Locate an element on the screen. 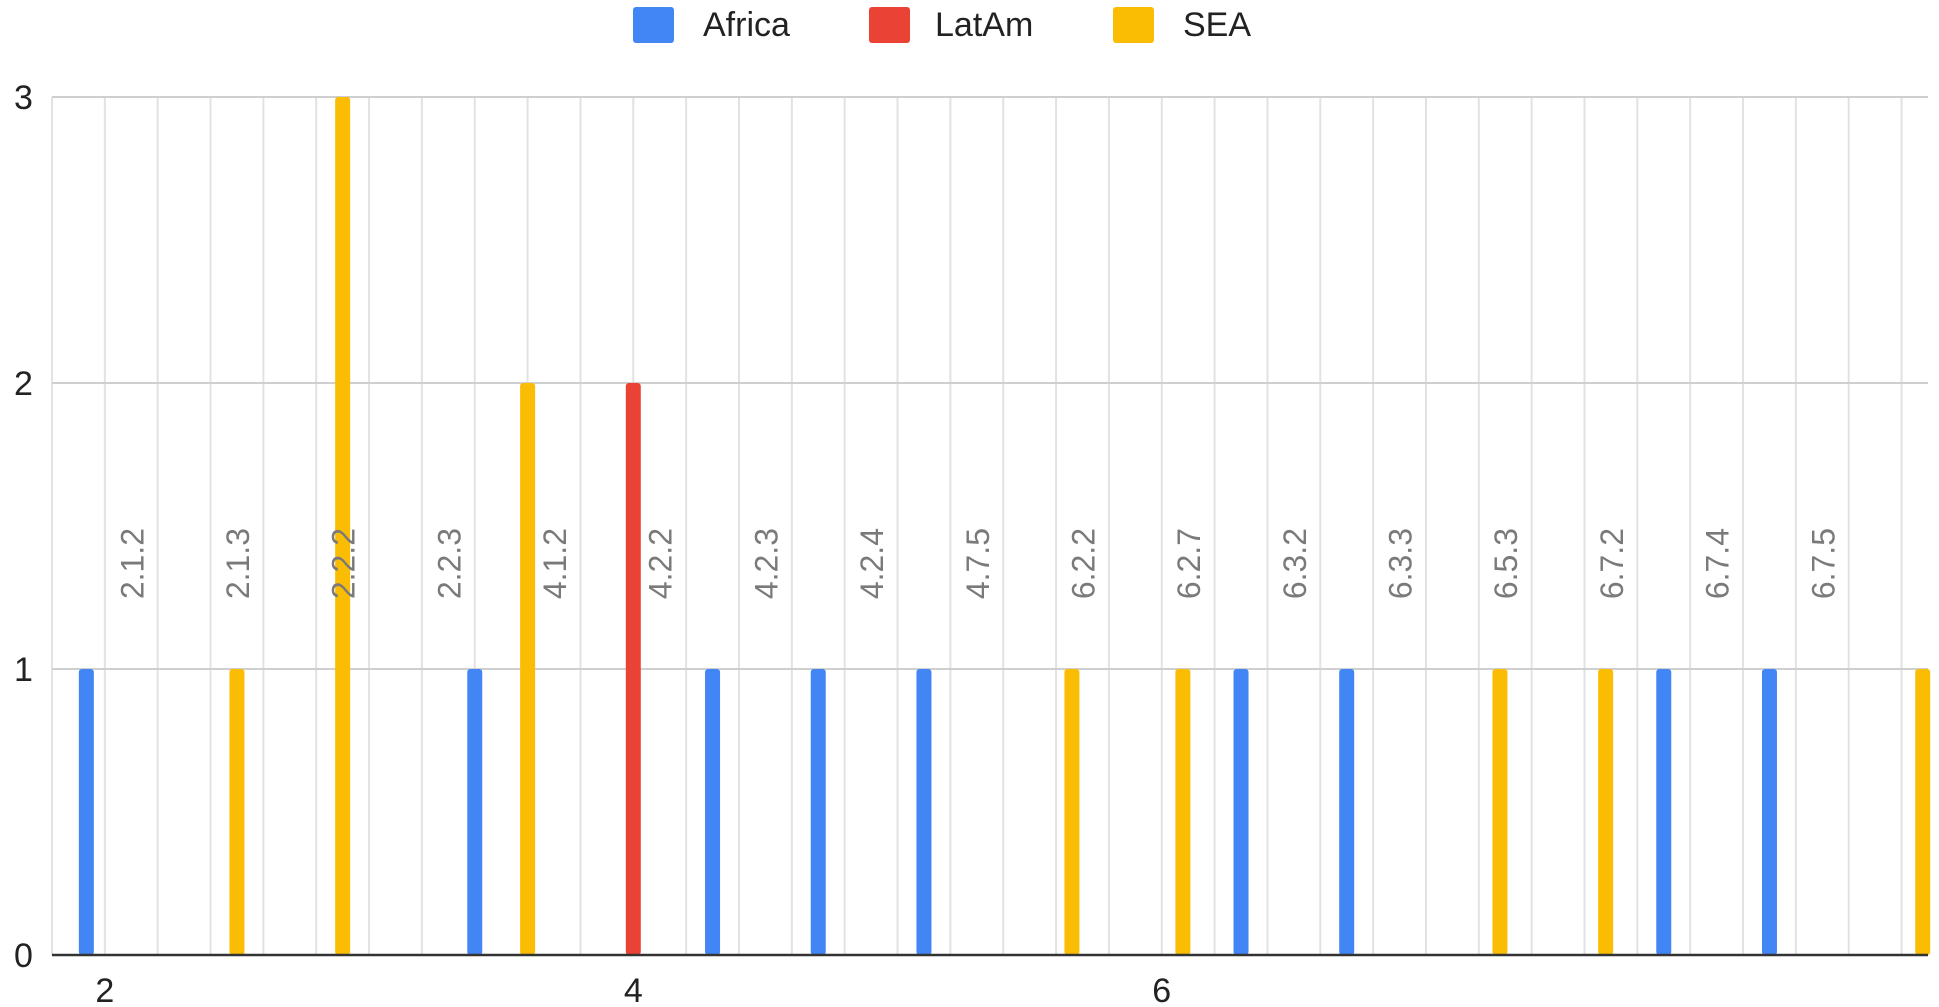  category-label: 6.3.2 is located at coordinates (1295, 563).